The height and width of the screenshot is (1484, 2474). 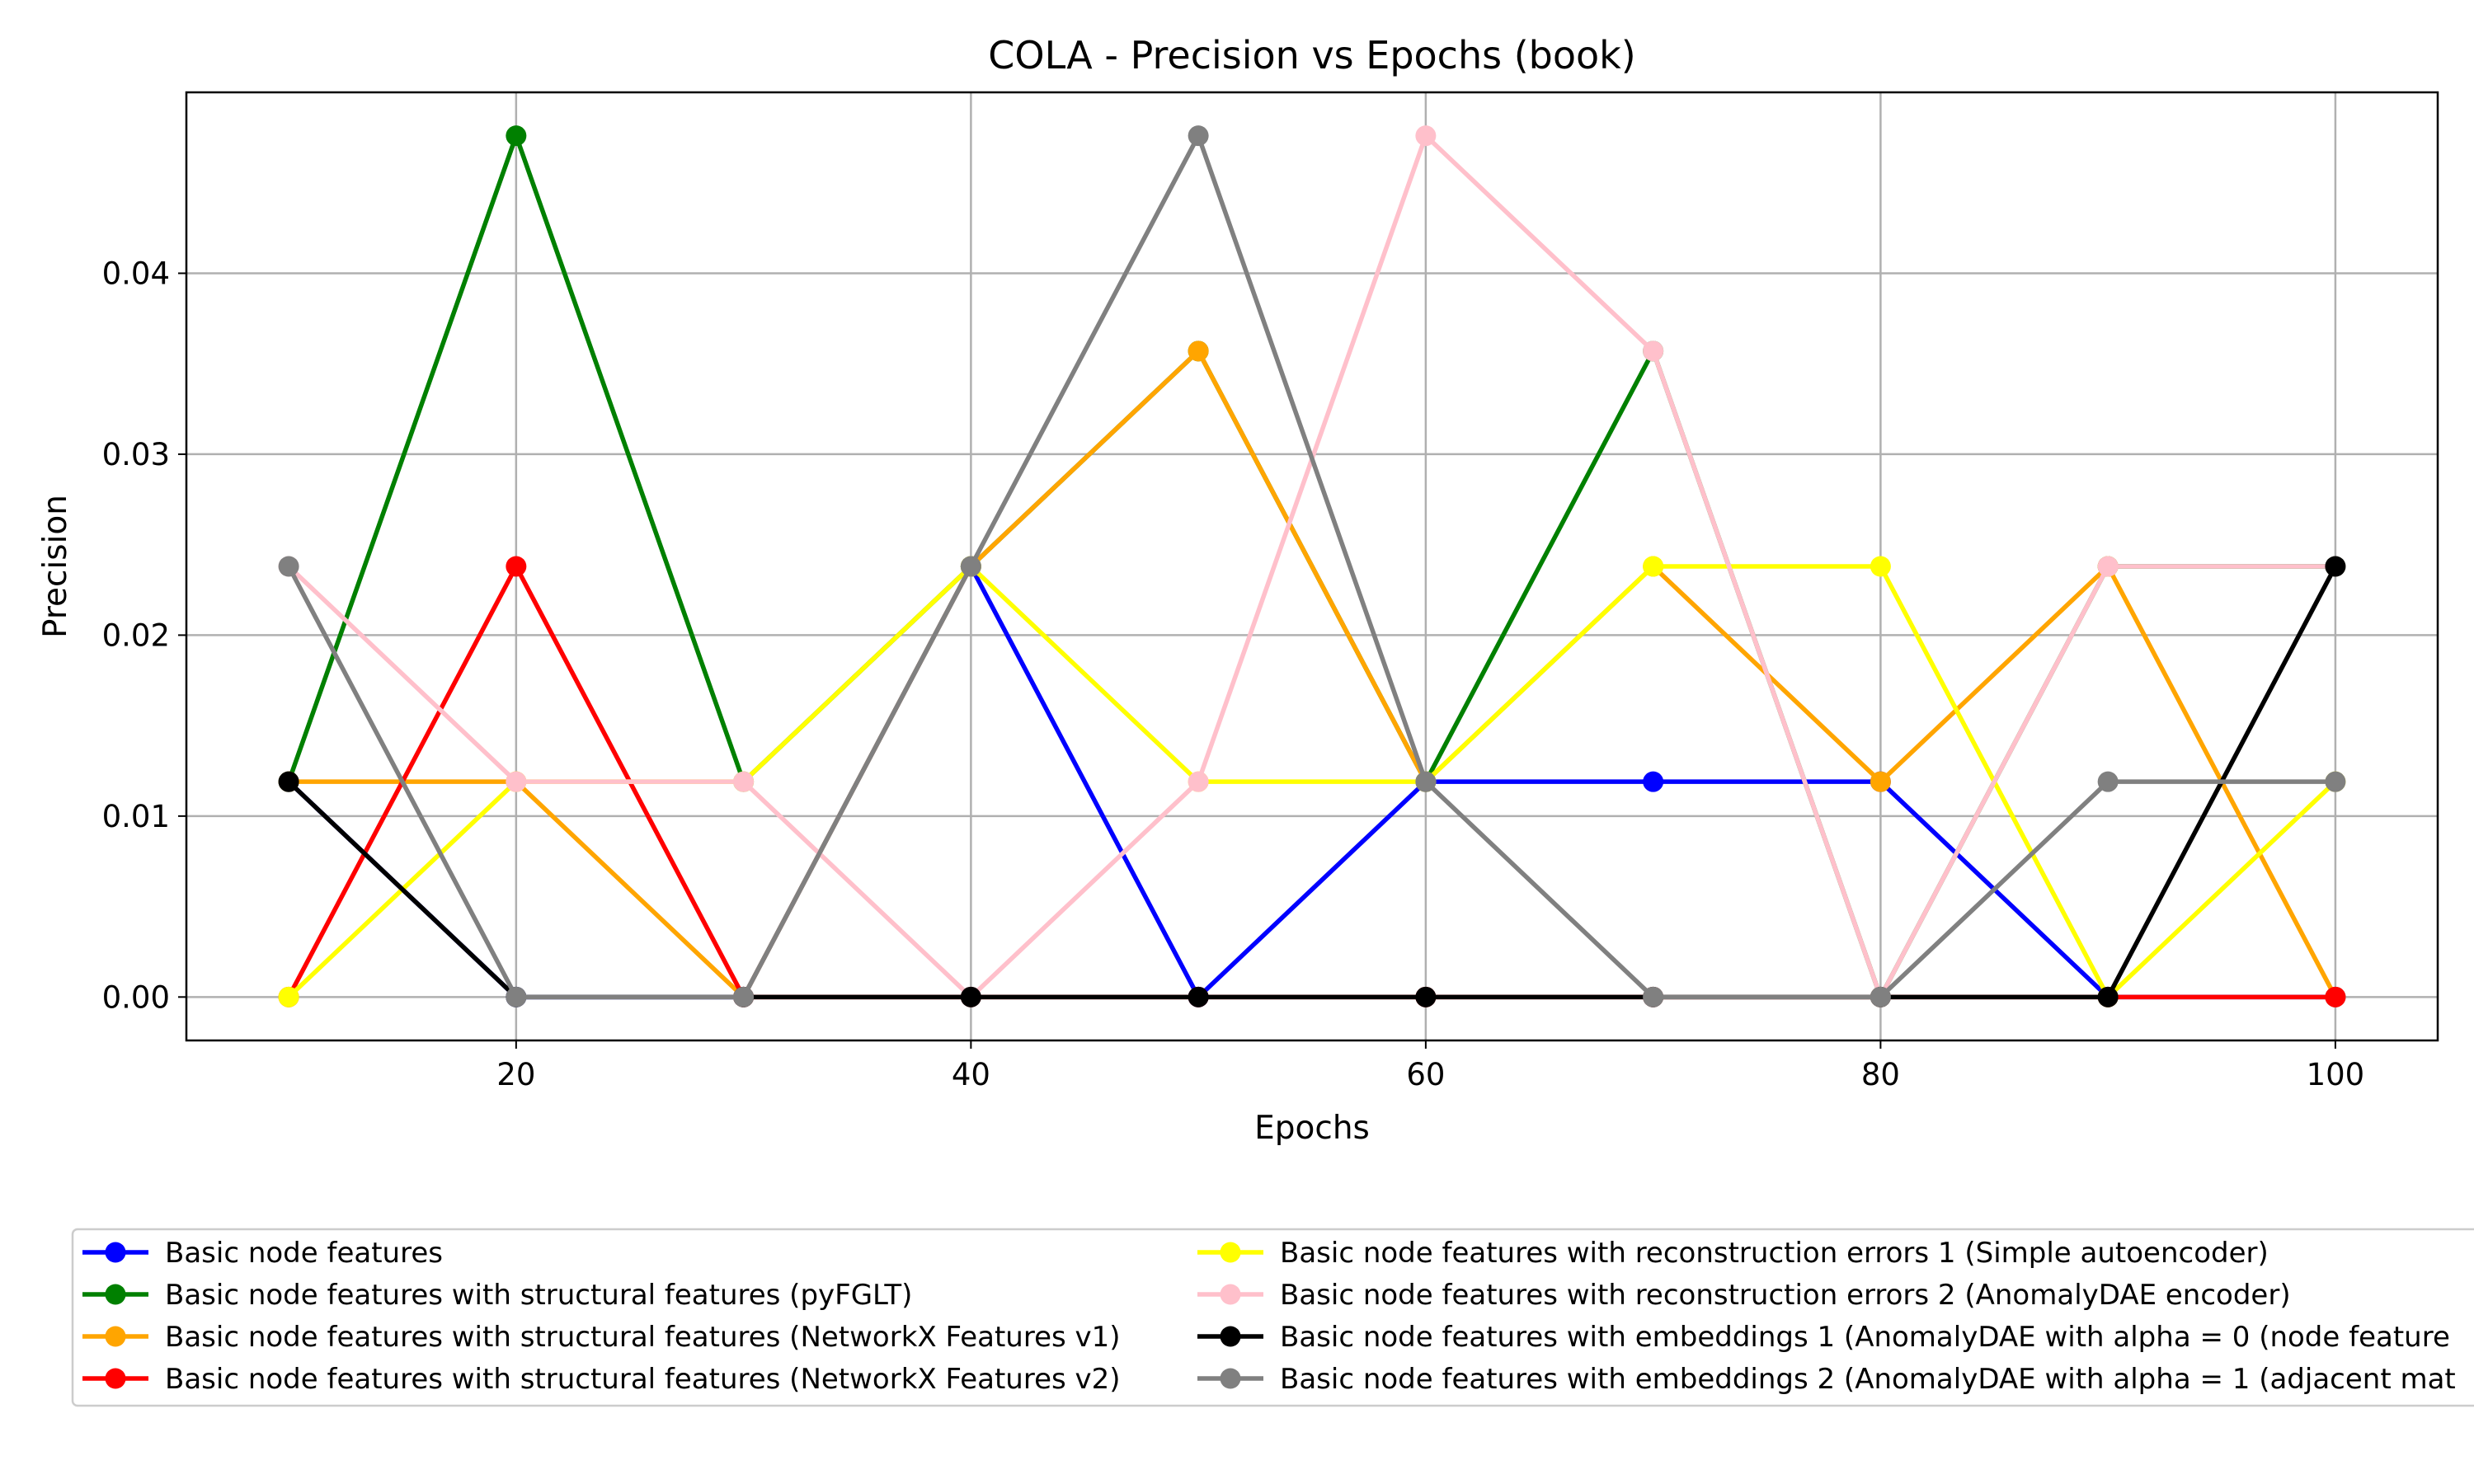 I want to click on x-tick-label: 60, so click(x=1425, y=1074).